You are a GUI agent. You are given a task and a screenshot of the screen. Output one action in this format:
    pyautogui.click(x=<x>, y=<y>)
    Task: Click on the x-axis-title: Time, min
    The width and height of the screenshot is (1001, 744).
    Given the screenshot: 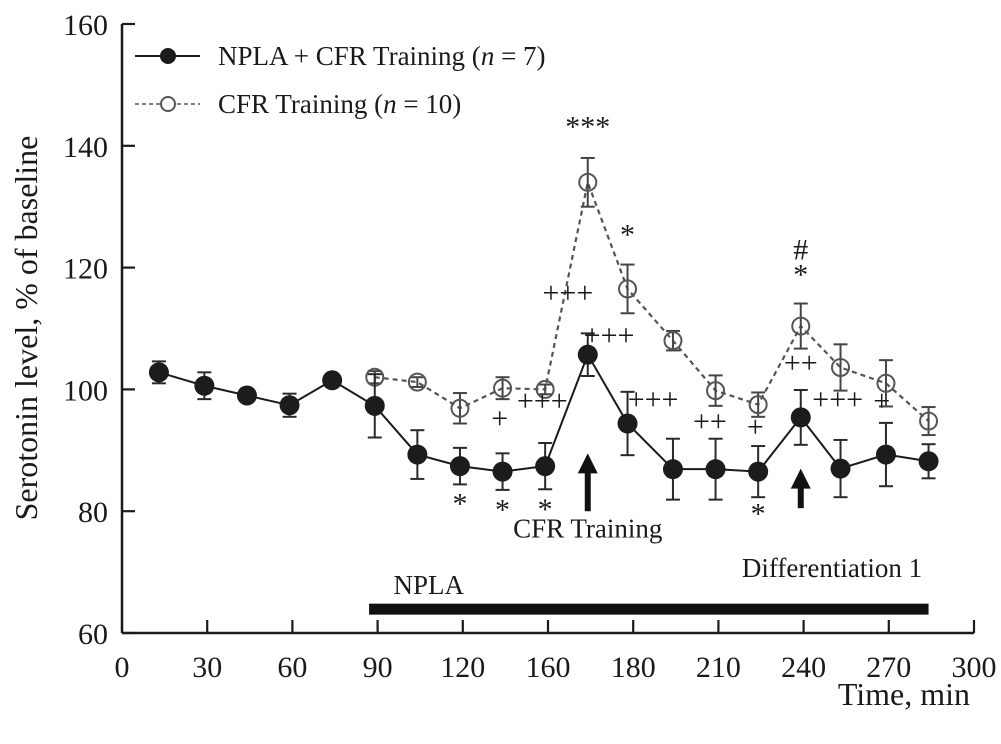 What is the action you would take?
    pyautogui.click(x=904, y=694)
    